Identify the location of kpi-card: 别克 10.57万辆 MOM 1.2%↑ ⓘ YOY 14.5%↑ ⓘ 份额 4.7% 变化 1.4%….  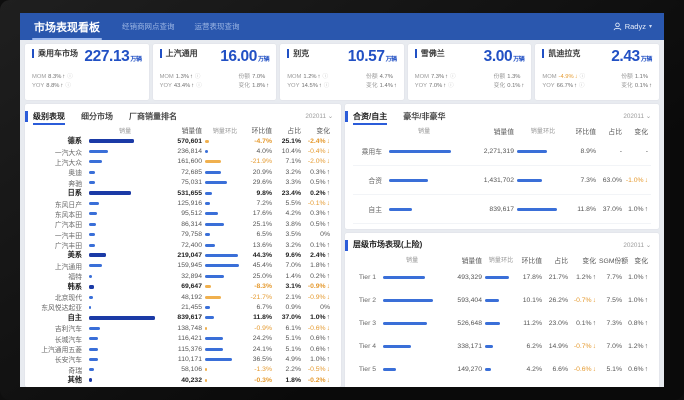
(342, 72).